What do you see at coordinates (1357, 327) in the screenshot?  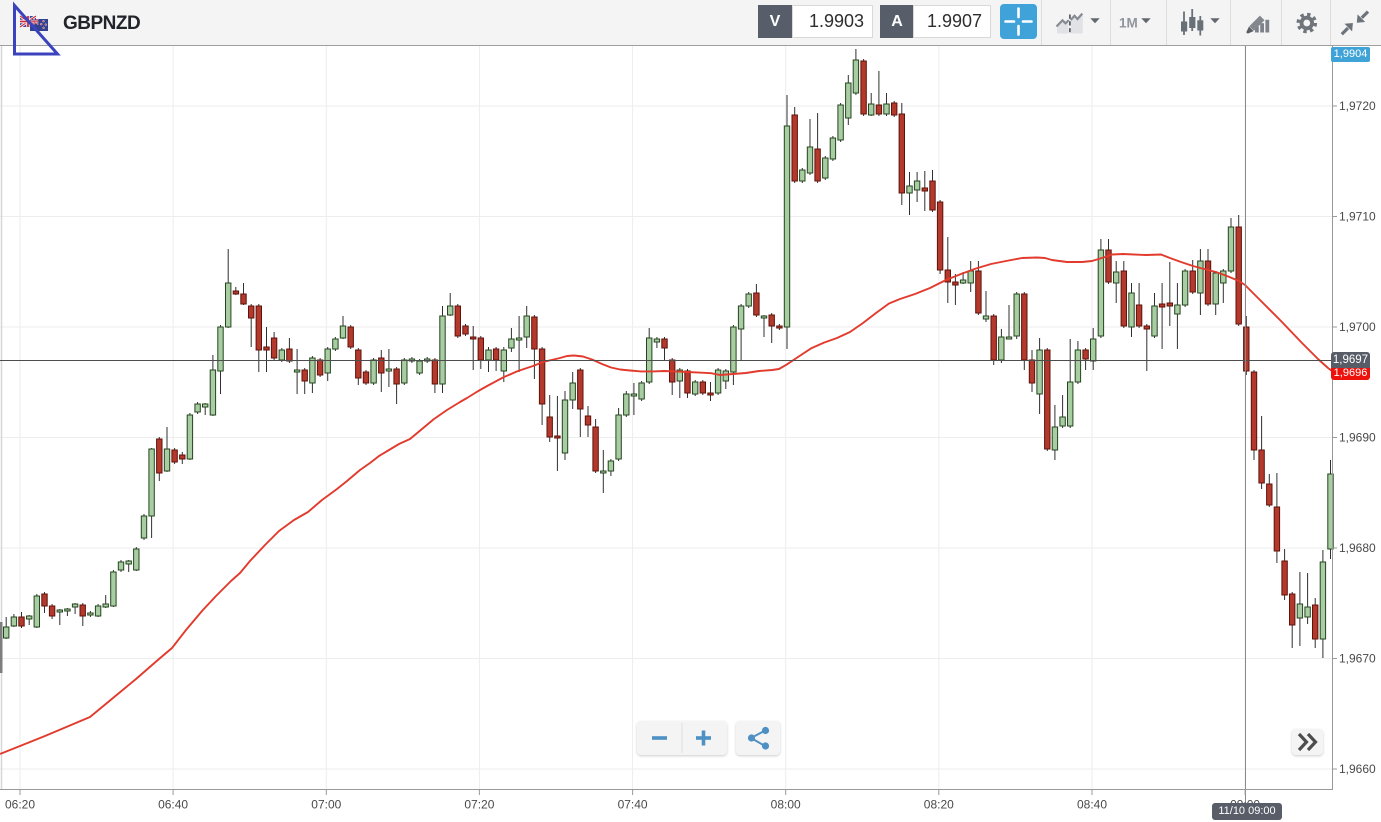 I see `svg-text: 1,9700` at bounding box center [1357, 327].